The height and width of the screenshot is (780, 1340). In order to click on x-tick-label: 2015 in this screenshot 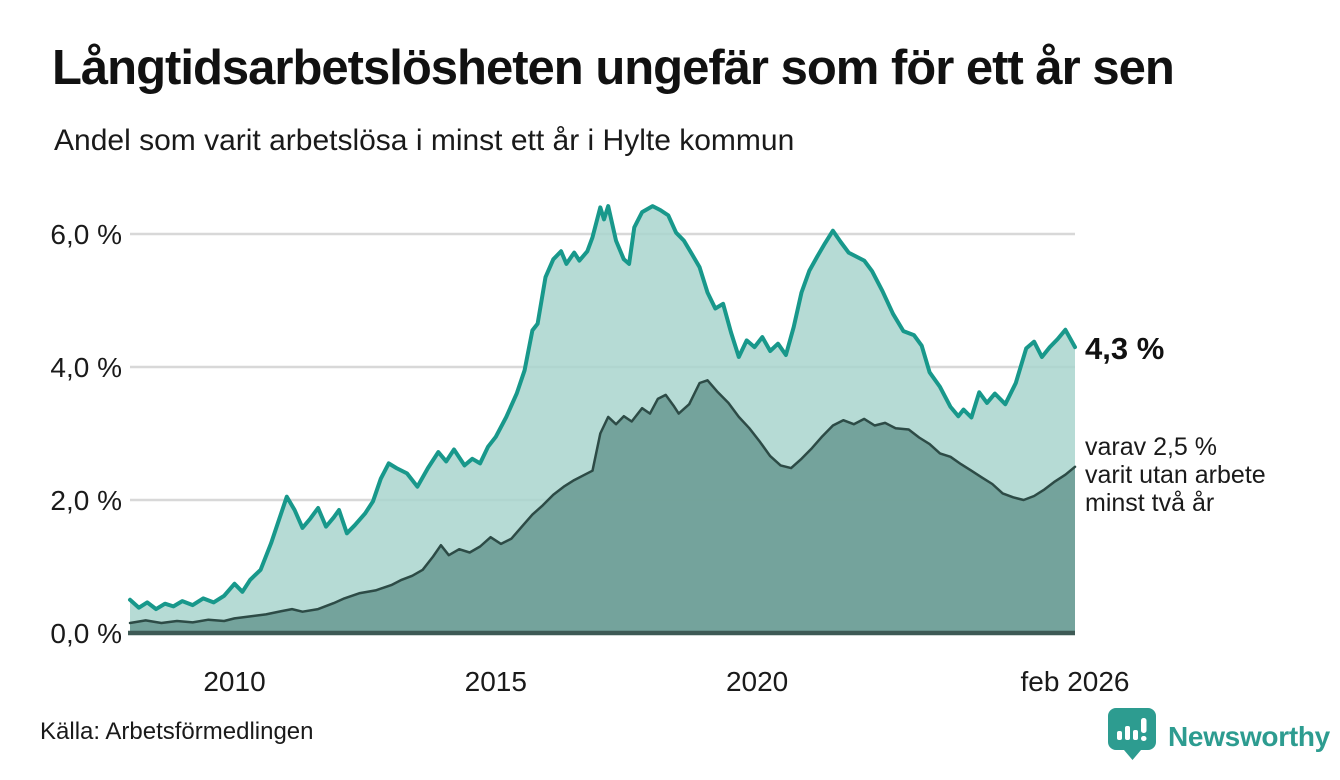, I will do `click(496, 681)`.